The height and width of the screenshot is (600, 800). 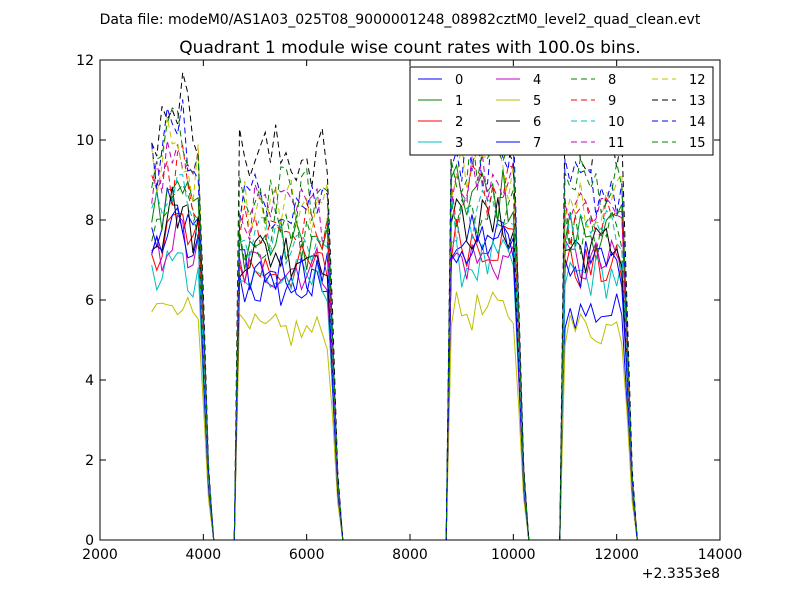 What do you see at coordinates (612, 80) in the screenshot?
I see `legend-label: 8` at bounding box center [612, 80].